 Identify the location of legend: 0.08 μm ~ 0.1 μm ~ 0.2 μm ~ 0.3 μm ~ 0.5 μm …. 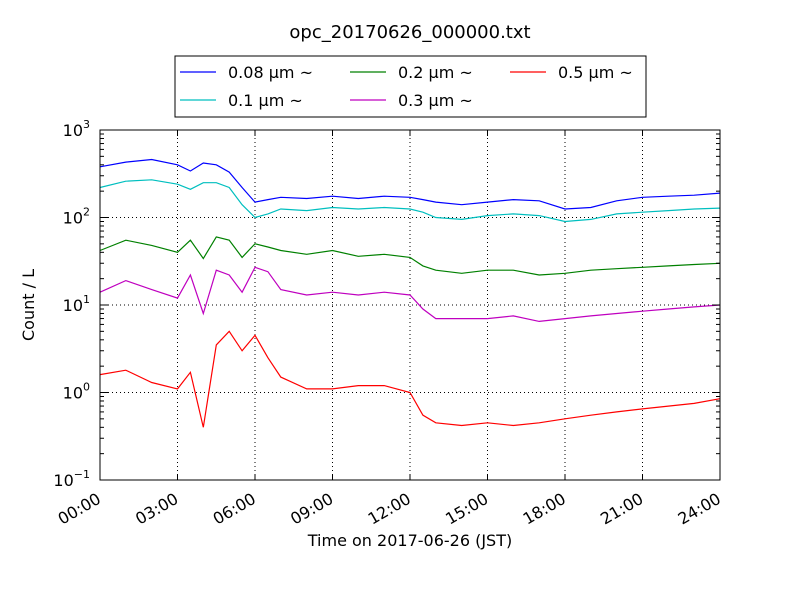
(410, 86).